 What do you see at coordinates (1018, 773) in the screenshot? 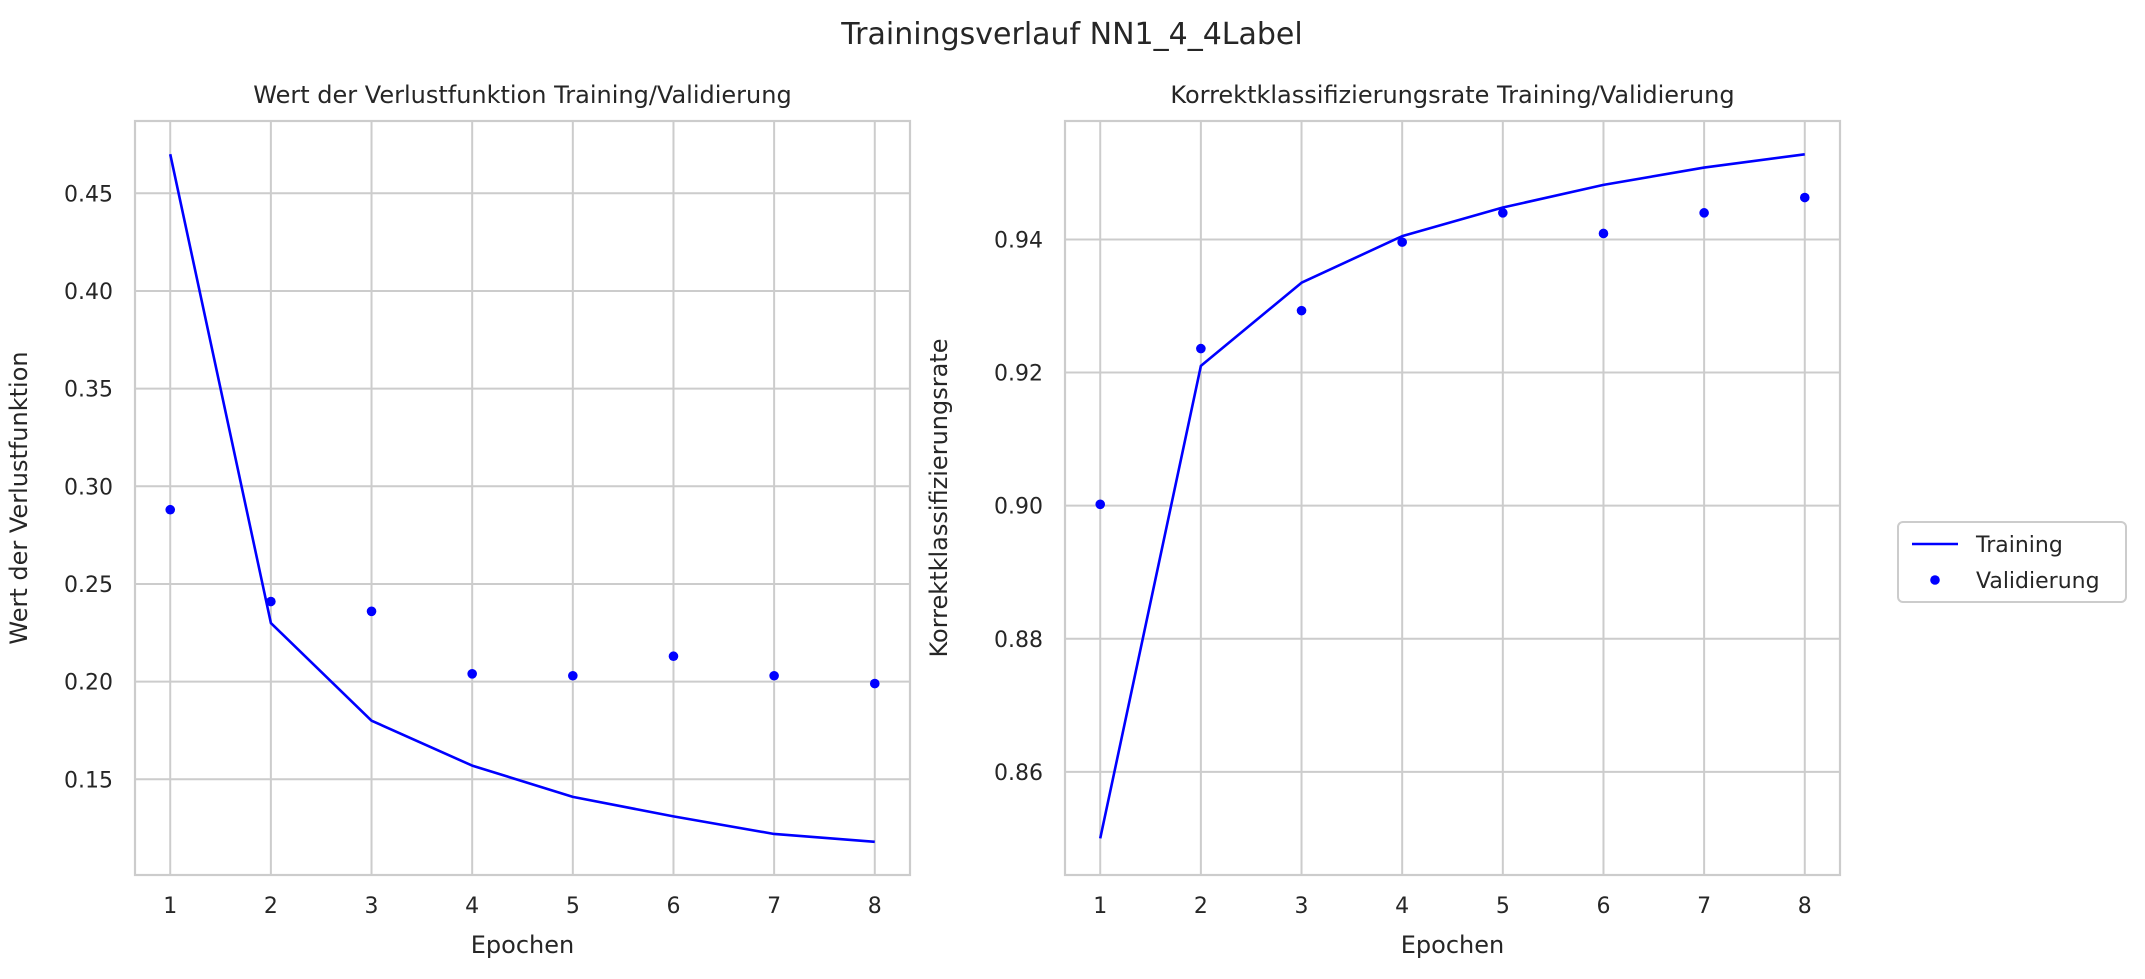
I see `y-tick-label: 0.86` at bounding box center [1018, 773].